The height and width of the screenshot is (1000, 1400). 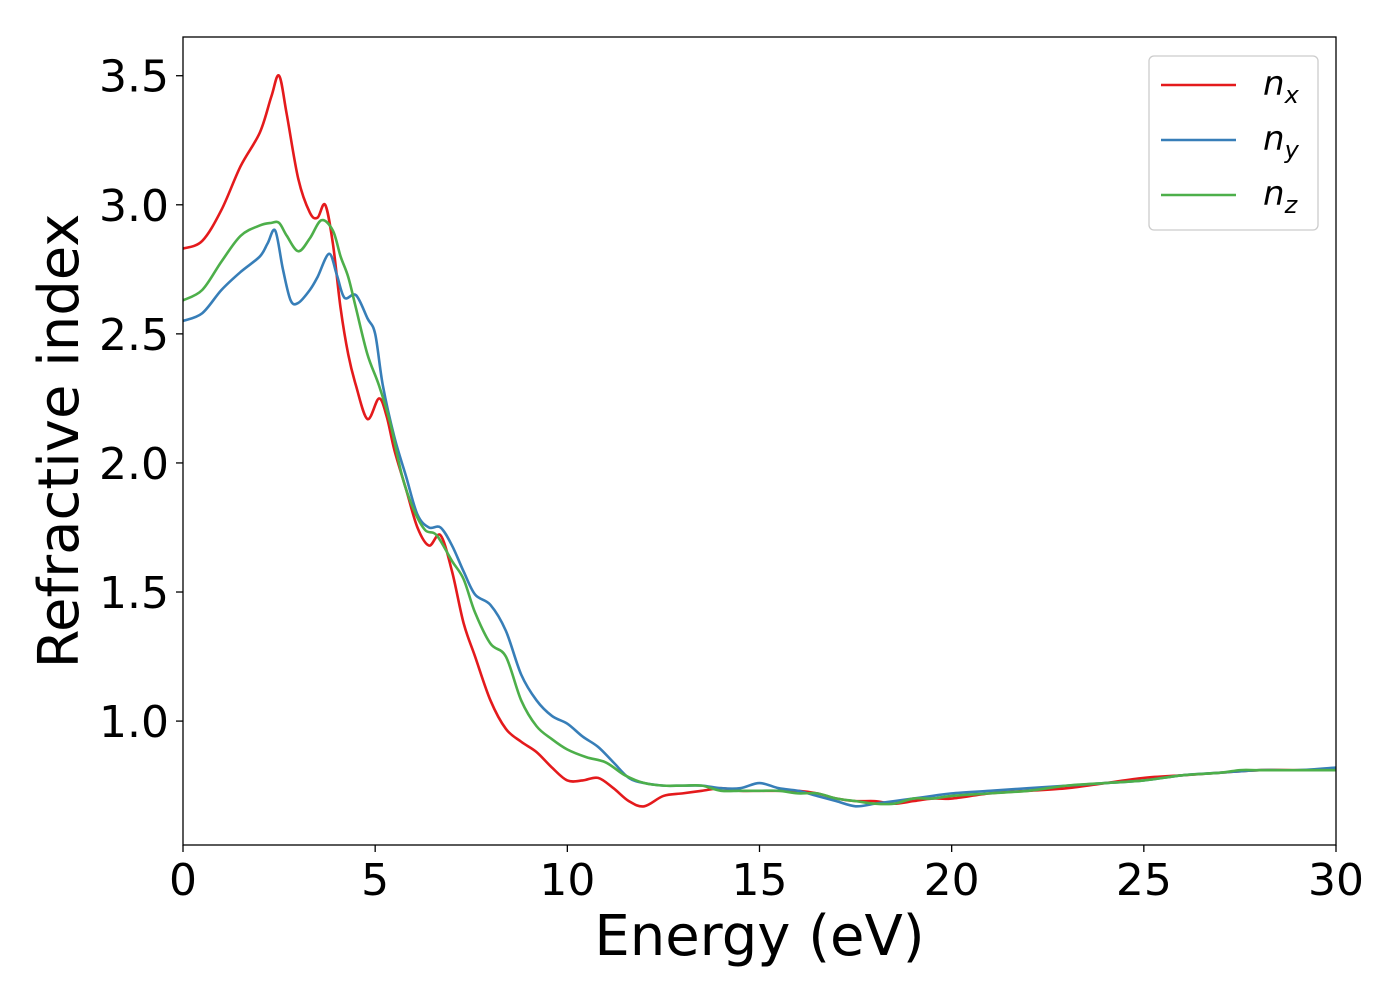 I want to click on x-tick-label: 25, so click(x=1144, y=880).